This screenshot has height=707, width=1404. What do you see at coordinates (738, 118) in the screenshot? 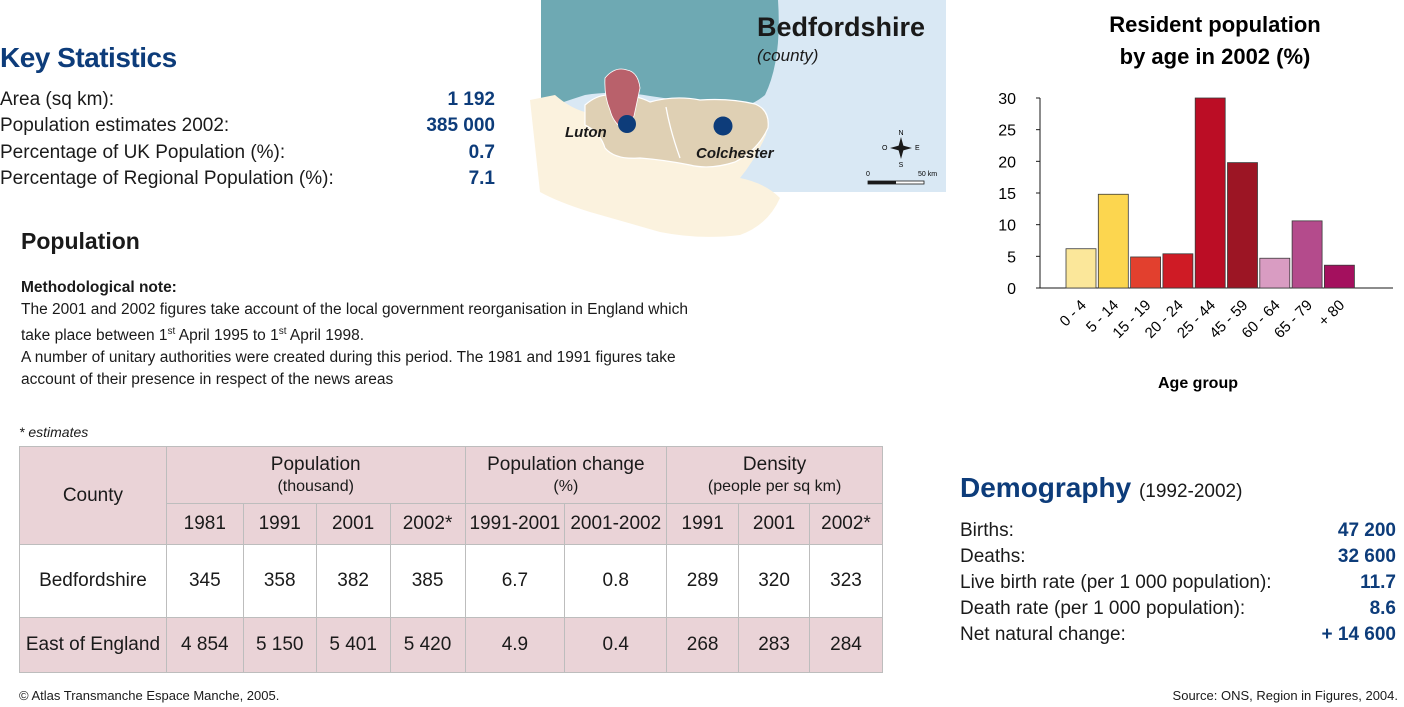
I see `location-map: Luton Colchester N S E O 0 50 km` at bounding box center [738, 118].